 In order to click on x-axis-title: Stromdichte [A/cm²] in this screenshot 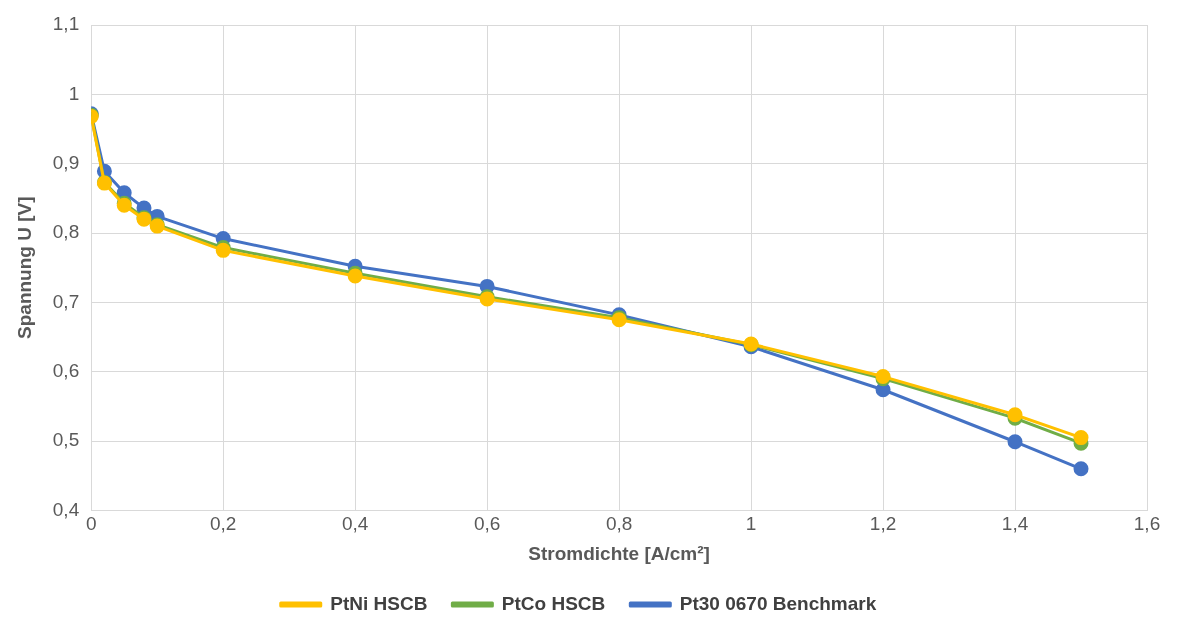, I will do `click(619, 553)`.